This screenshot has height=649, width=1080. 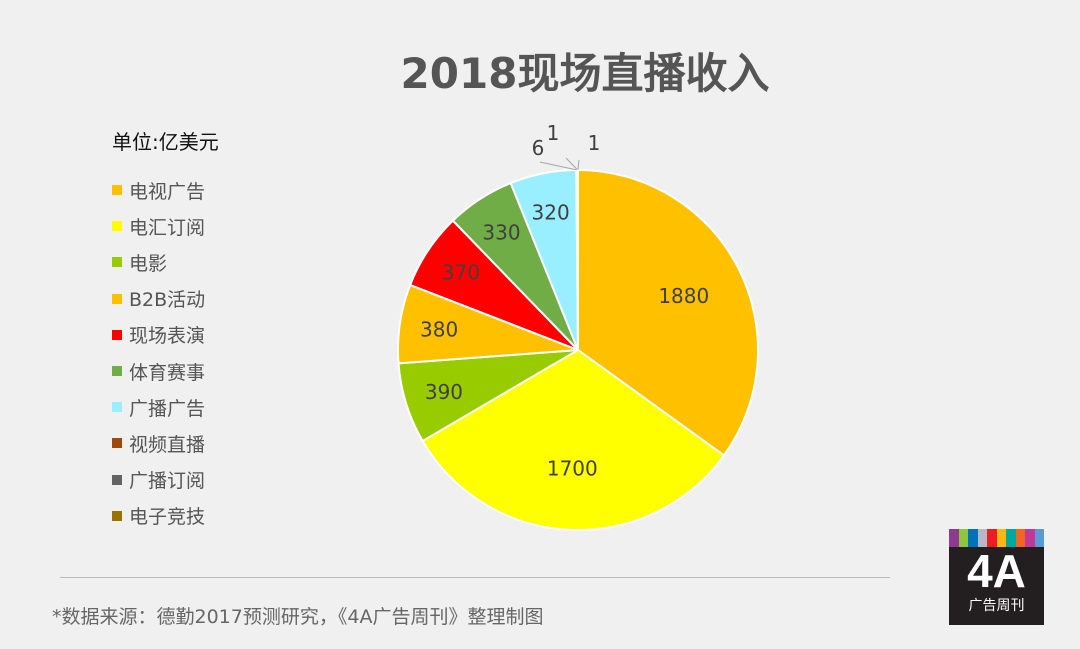 What do you see at coordinates (167, 444) in the screenshot?
I see `legend-label: 视频直播` at bounding box center [167, 444].